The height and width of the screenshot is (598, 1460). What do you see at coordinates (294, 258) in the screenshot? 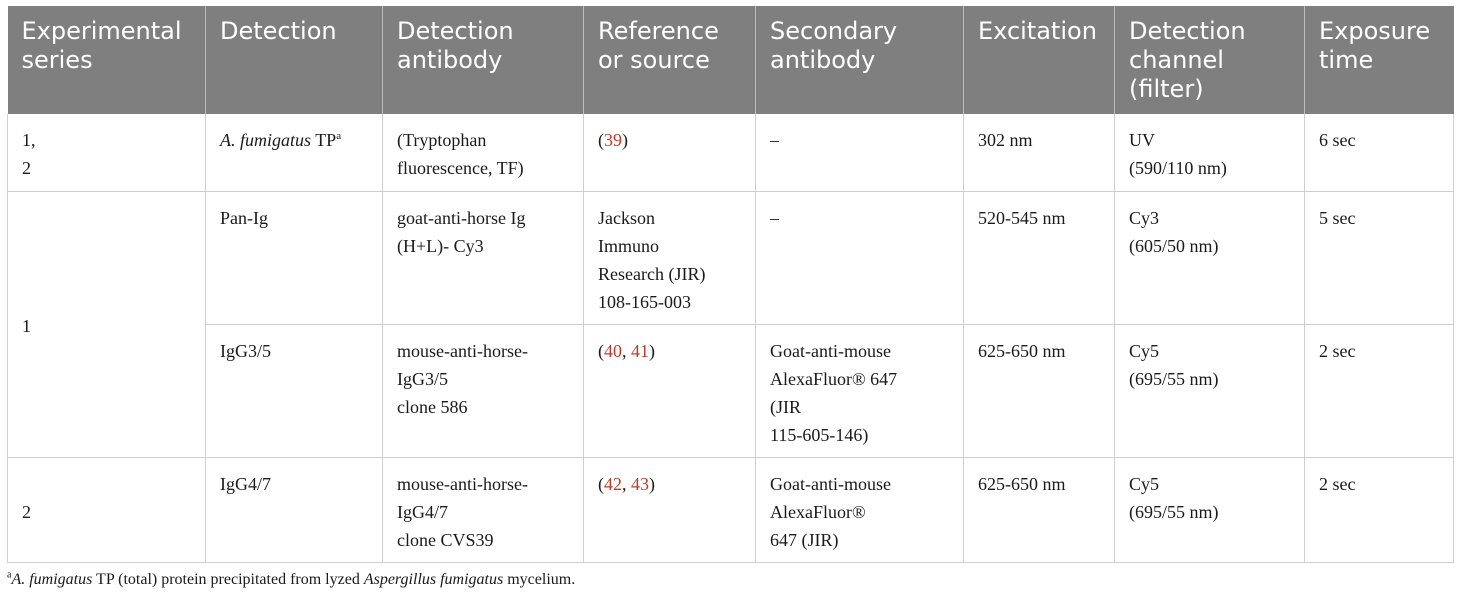
I see `cell-detection: Pan-Ig` at bounding box center [294, 258].